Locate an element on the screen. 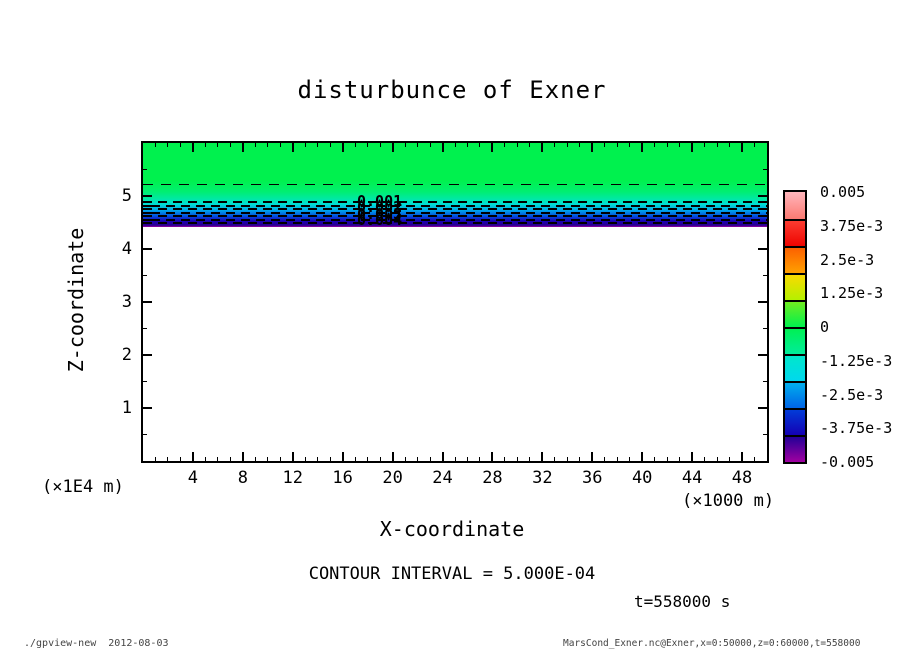 This screenshot has height=654, width=904. contour-interval-note: CONTOUR INTERVAL = 5.000E-04 is located at coordinates (452, 574).